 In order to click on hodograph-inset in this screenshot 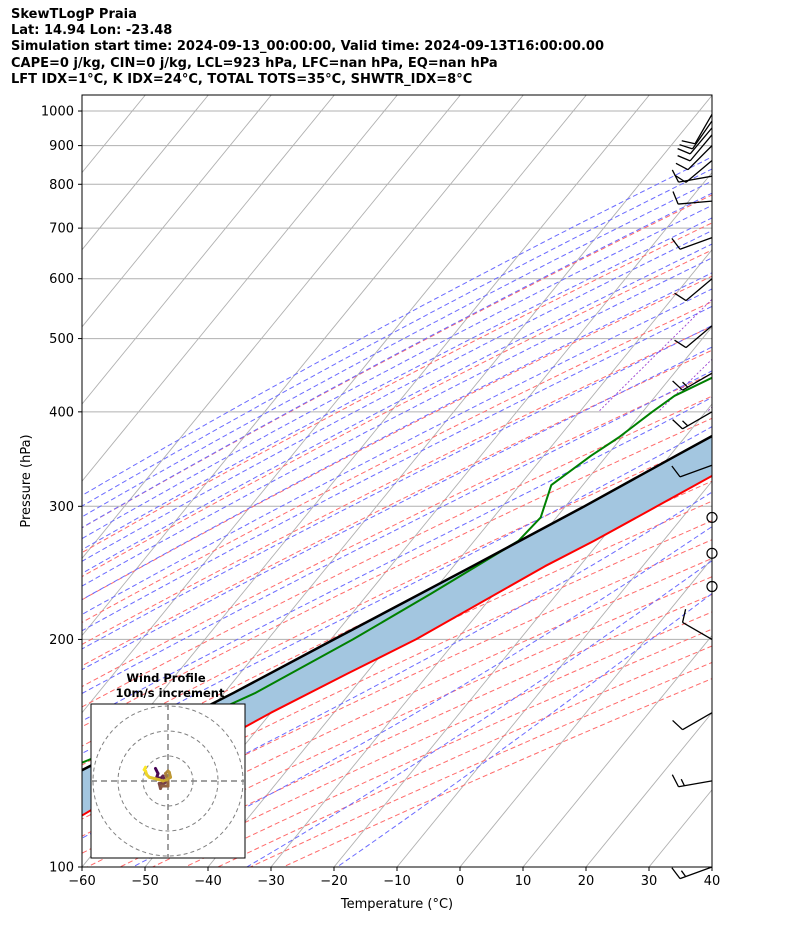, I will do `click(168, 781)`.